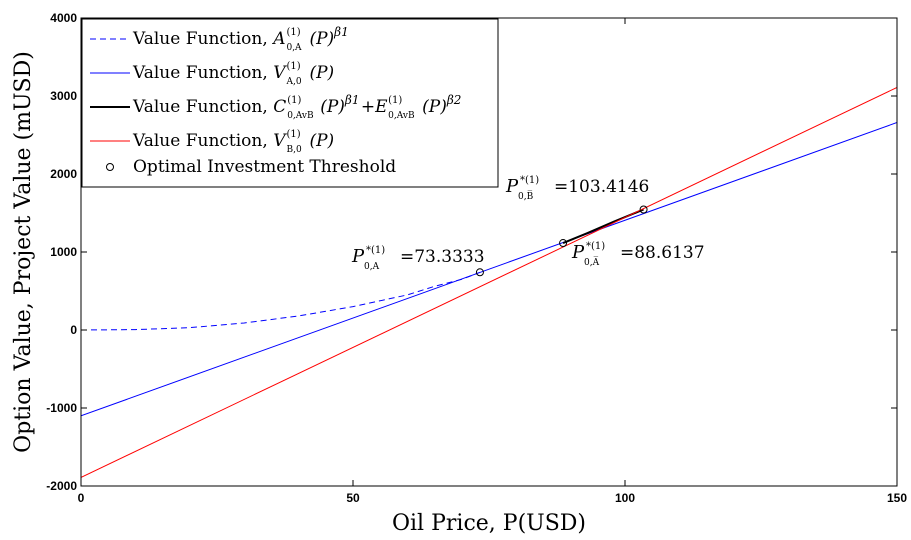 Image resolution: width=911 pixels, height=540 pixels. What do you see at coordinates (264, 167) in the screenshot?
I see `legend-label: Optimal Investment Threshold` at bounding box center [264, 167].